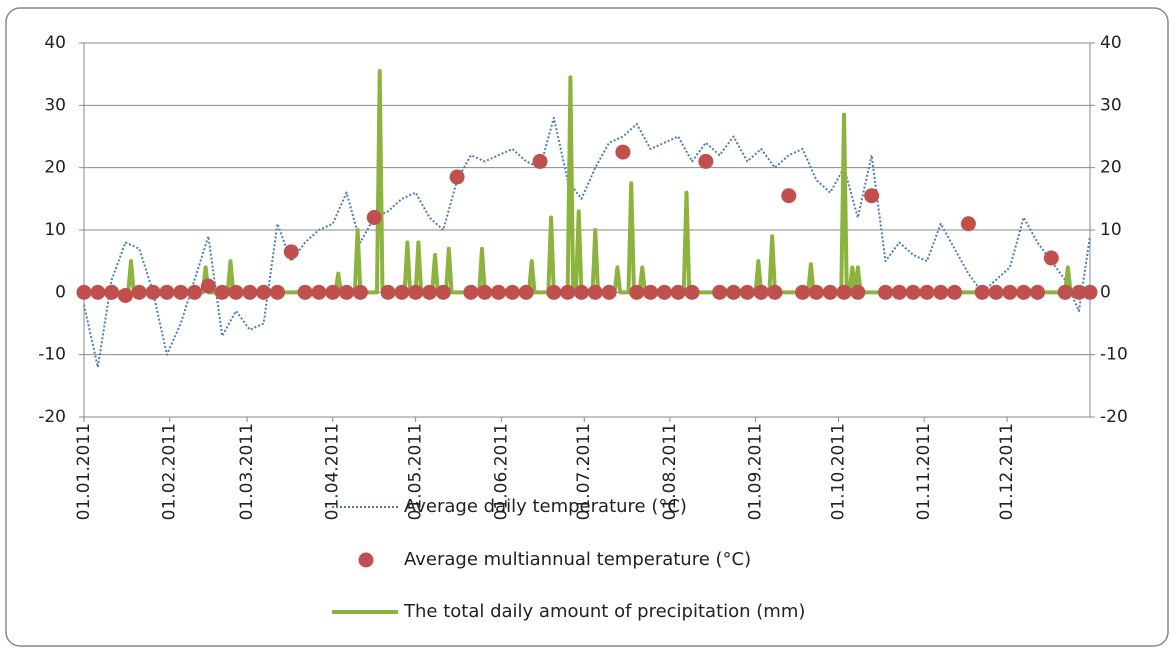 This screenshot has width=1176, height=660. I want to click on y-tick-label: 20, so click(55, 168).